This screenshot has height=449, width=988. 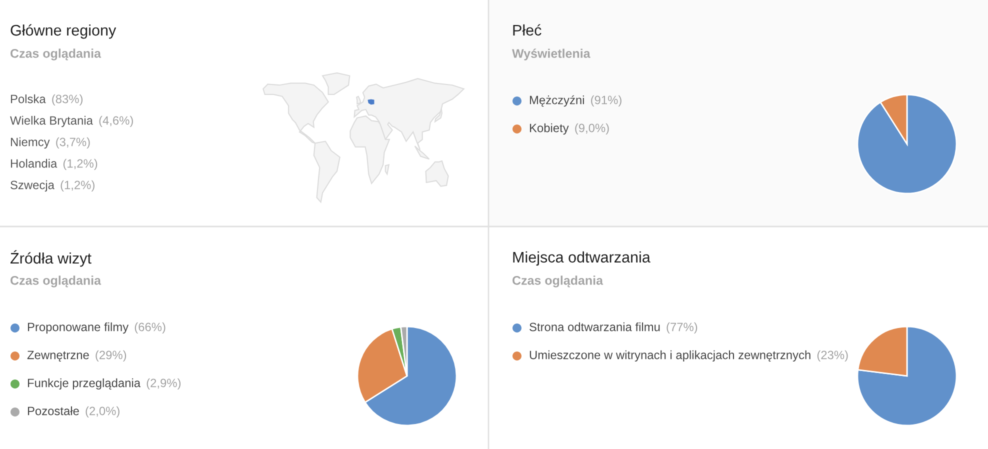 What do you see at coordinates (595, 327) in the screenshot?
I see `legend-label: Strona odtwarzania filmu` at bounding box center [595, 327].